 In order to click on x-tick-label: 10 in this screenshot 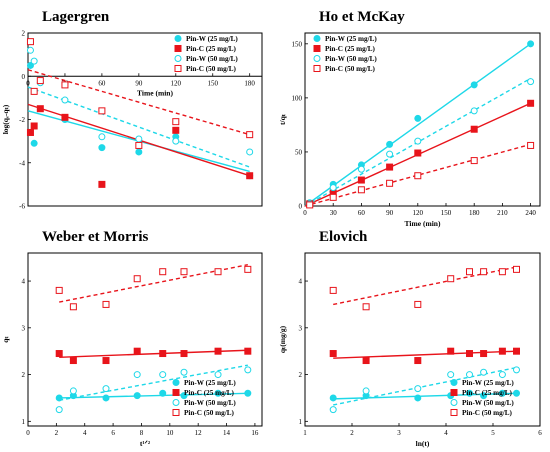, I will do `click(170, 433)`.